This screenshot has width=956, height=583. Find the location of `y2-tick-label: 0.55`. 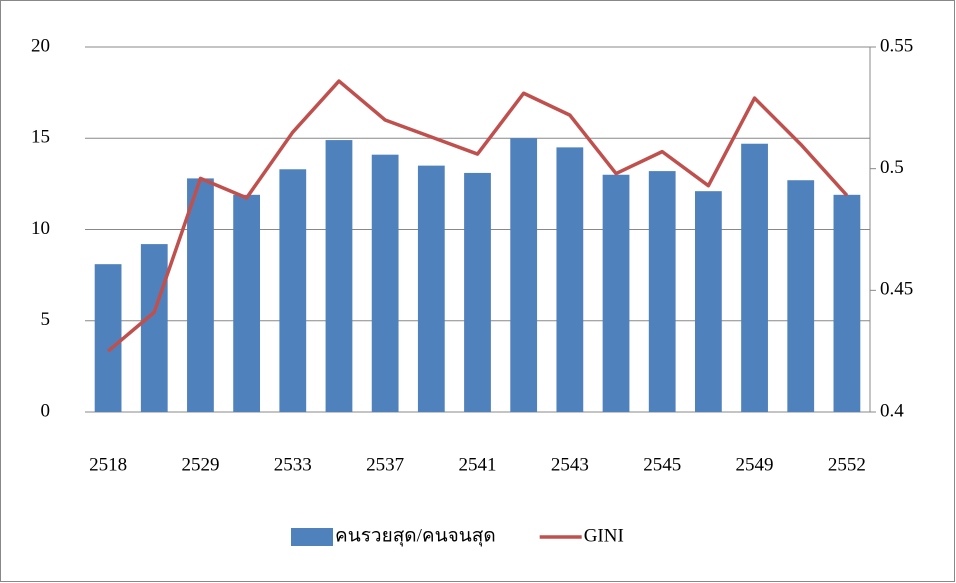

y2-tick-label: 0.55 is located at coordinates (896, 45).